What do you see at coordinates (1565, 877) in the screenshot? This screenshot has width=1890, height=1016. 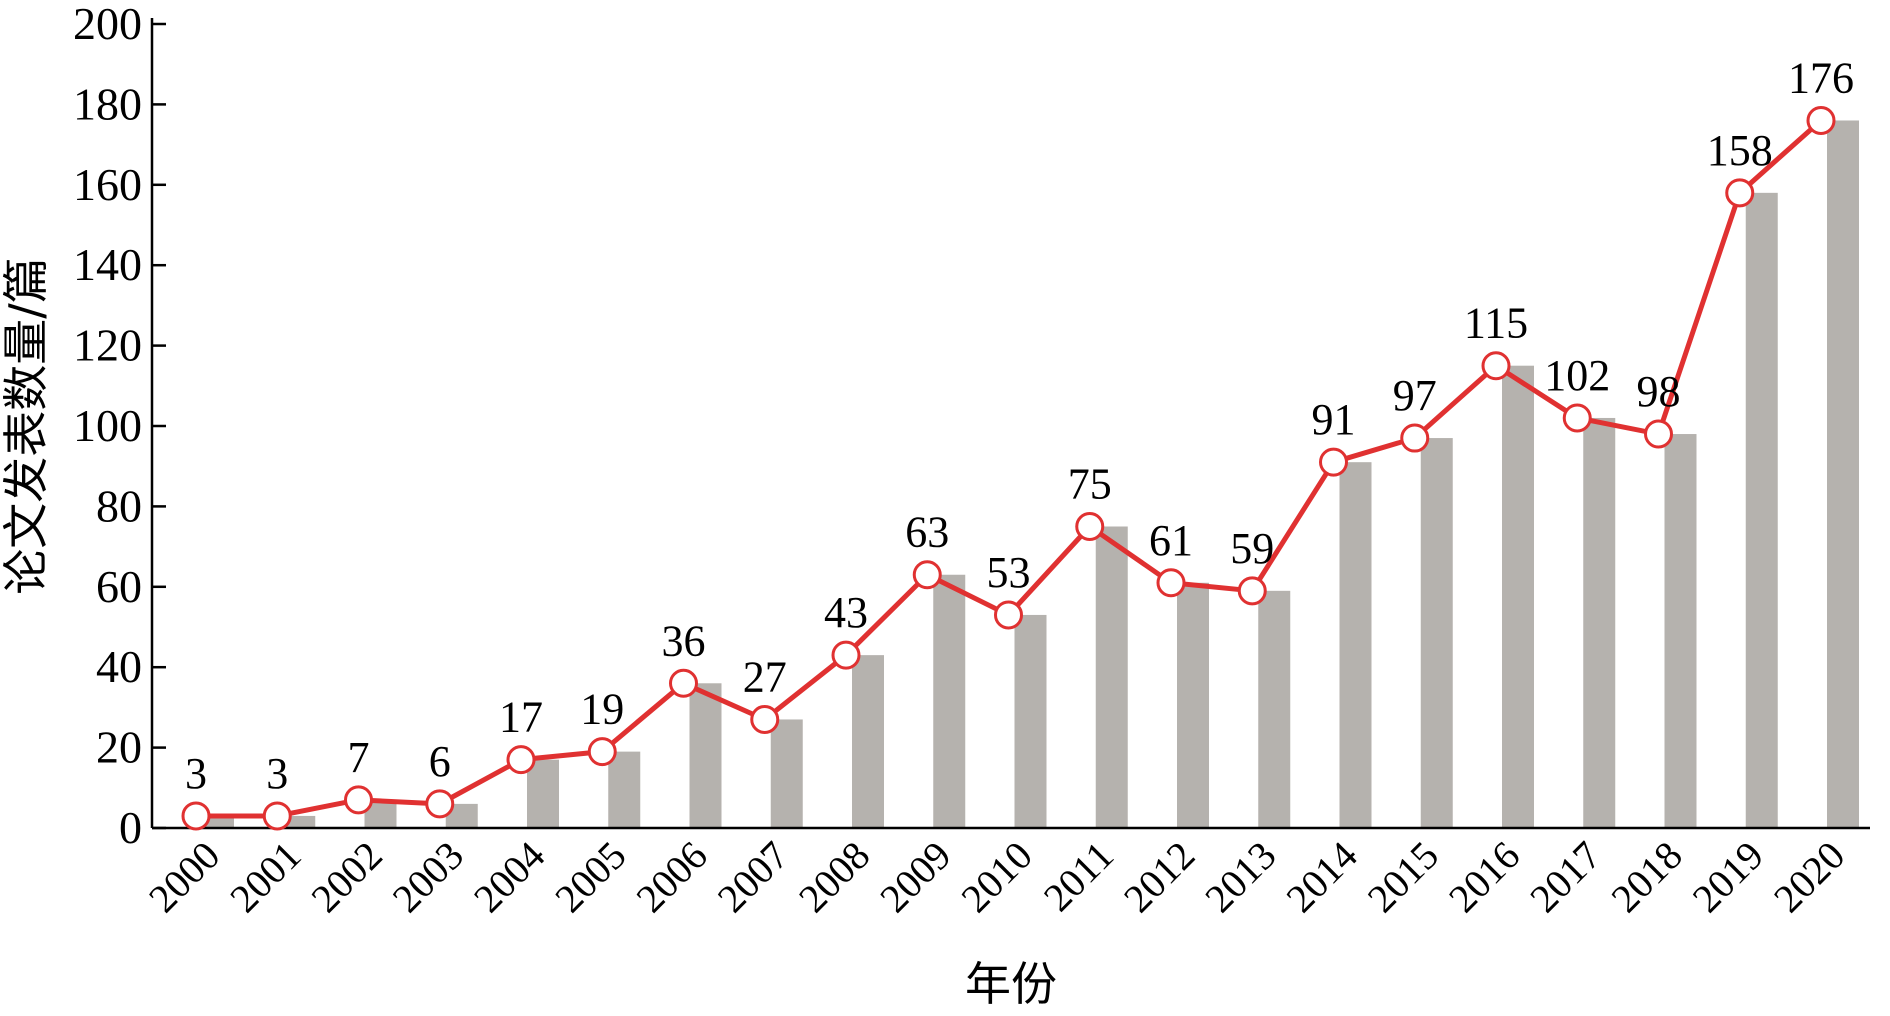 I see `x-tick-label-2017: 2017` at bounding box center [1565, 877].